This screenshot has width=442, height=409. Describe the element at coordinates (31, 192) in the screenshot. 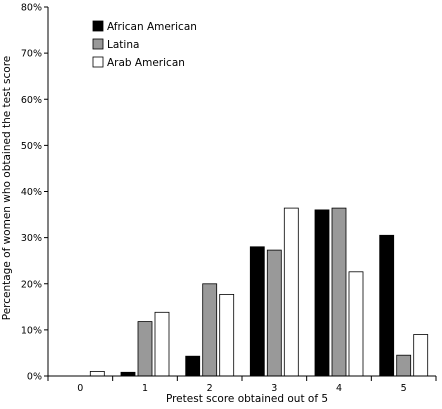

I see `y-tick-label: 40%` at that location.